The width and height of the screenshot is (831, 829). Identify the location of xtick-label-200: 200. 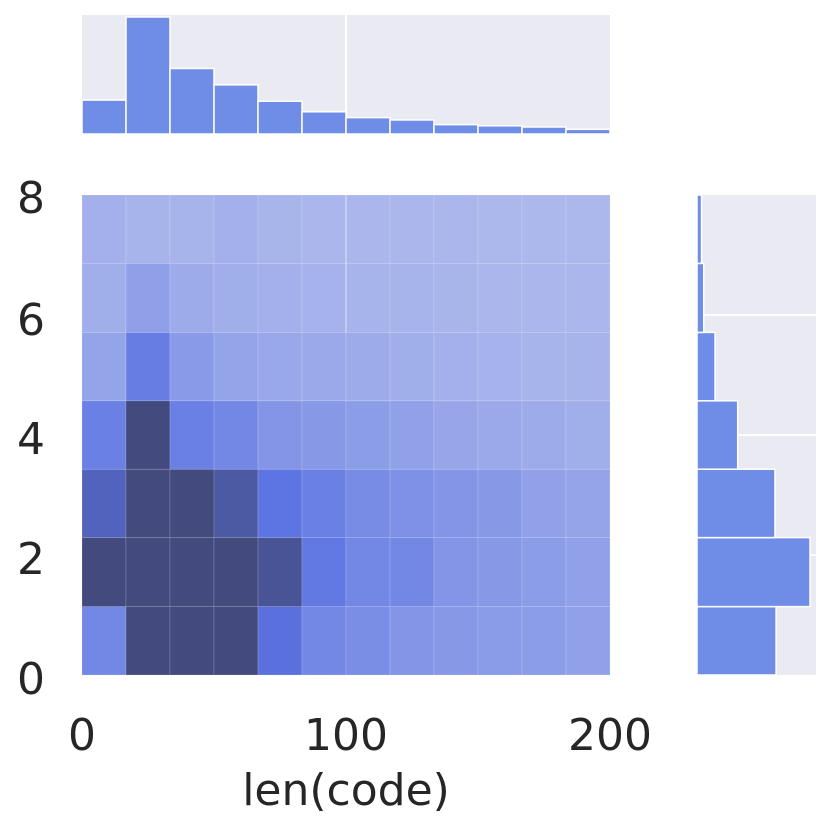
(610, 735).